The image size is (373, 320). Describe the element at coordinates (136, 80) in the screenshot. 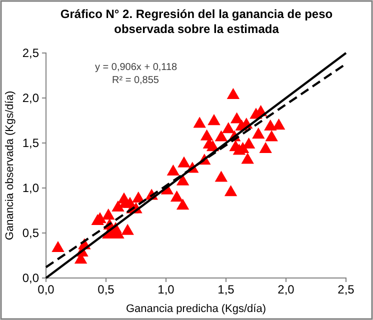

I see `annotation: R² = 0,855` at that location.